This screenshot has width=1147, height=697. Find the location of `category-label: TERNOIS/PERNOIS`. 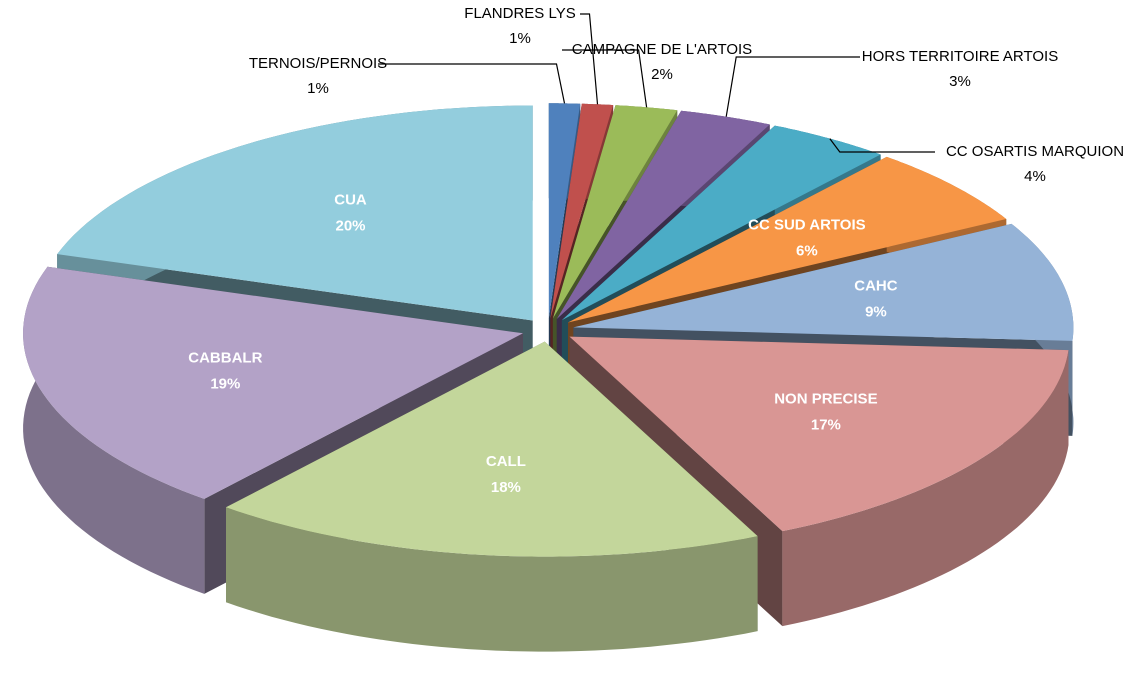

category-label: TERNOIS/PERNOIS is located at coordinates (318, 63).